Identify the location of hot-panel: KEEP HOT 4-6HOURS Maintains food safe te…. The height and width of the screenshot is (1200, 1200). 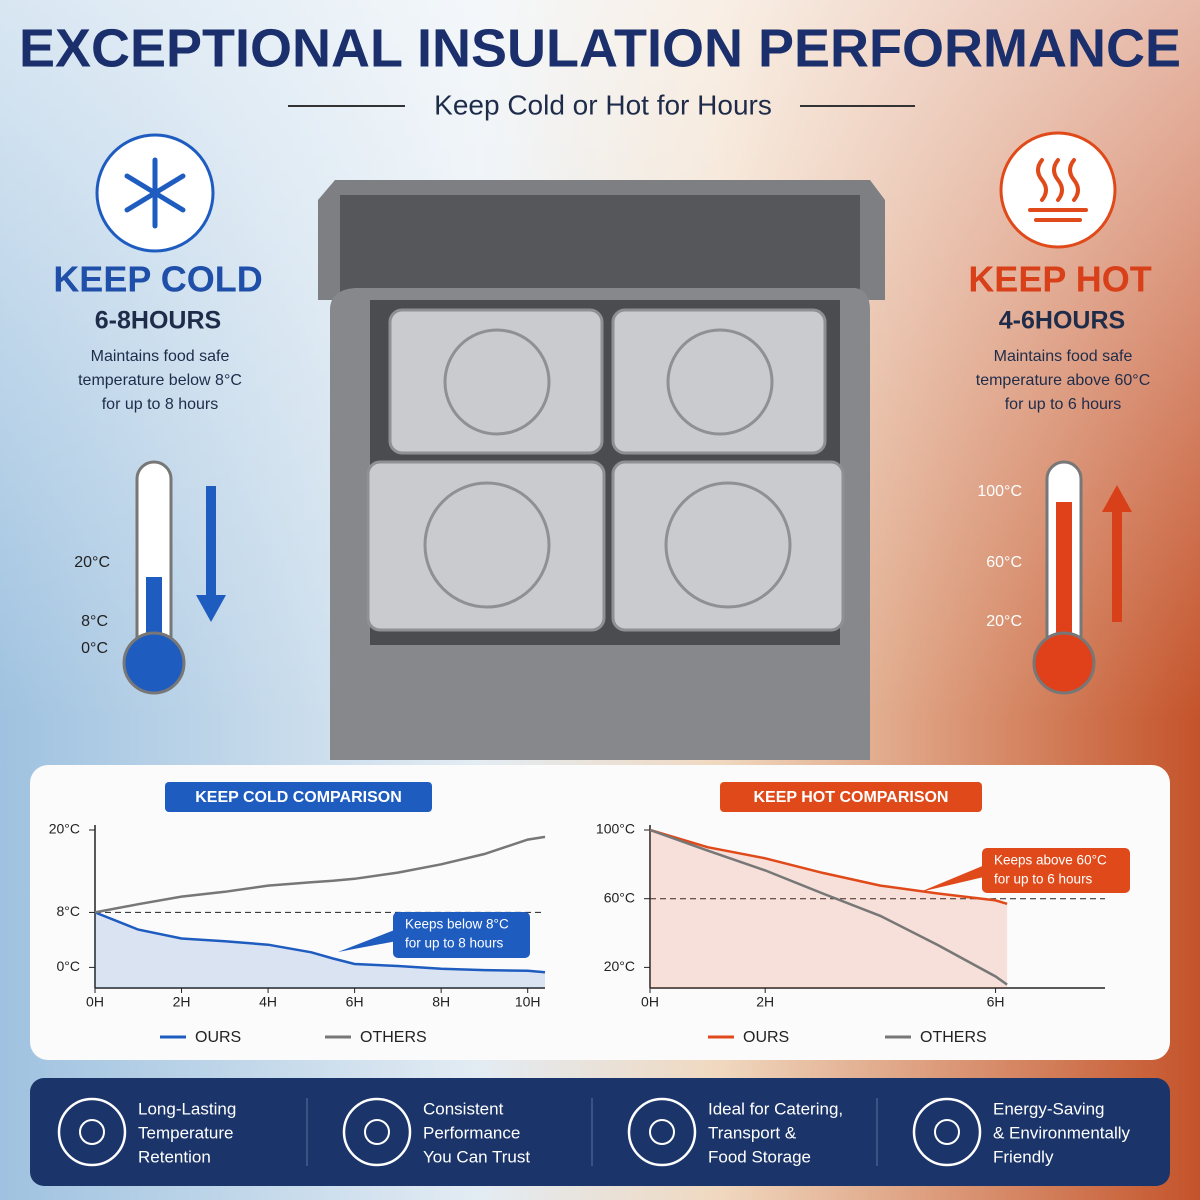
(1060, 413).